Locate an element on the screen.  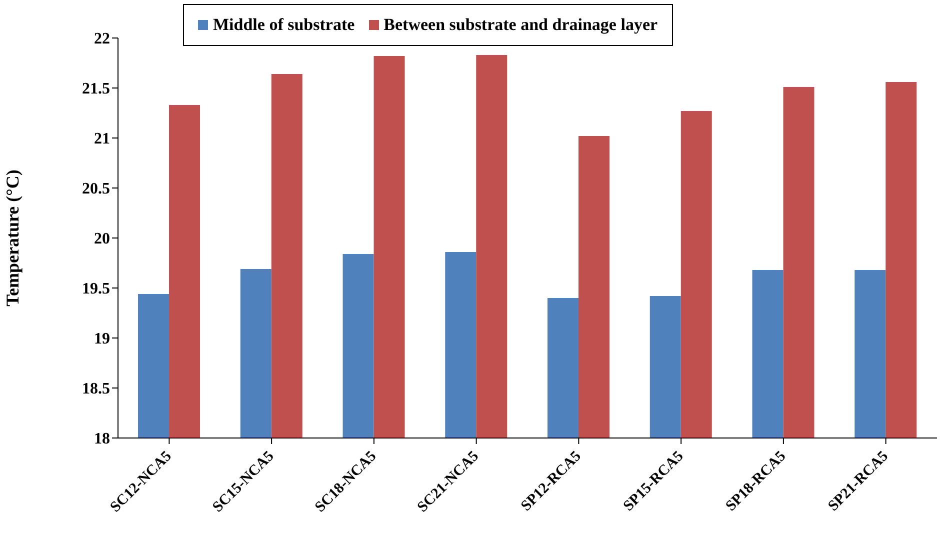
y-tick-label: 21 is located at coordinates (102, 139).